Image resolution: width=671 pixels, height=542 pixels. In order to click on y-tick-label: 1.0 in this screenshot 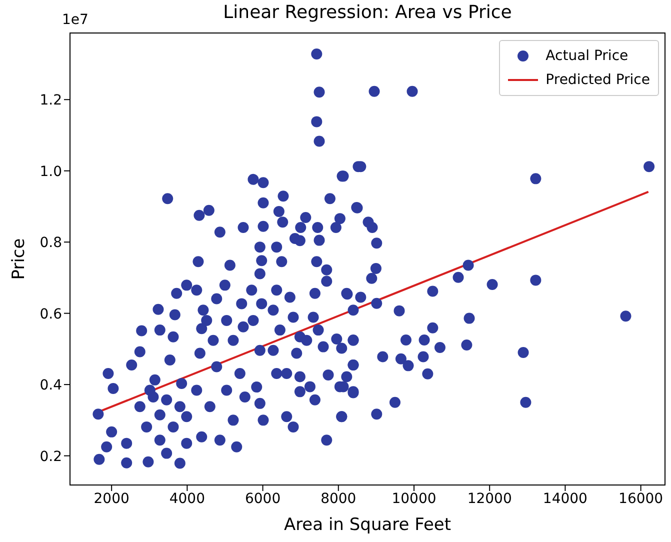, I will do `click(51, 172)`.